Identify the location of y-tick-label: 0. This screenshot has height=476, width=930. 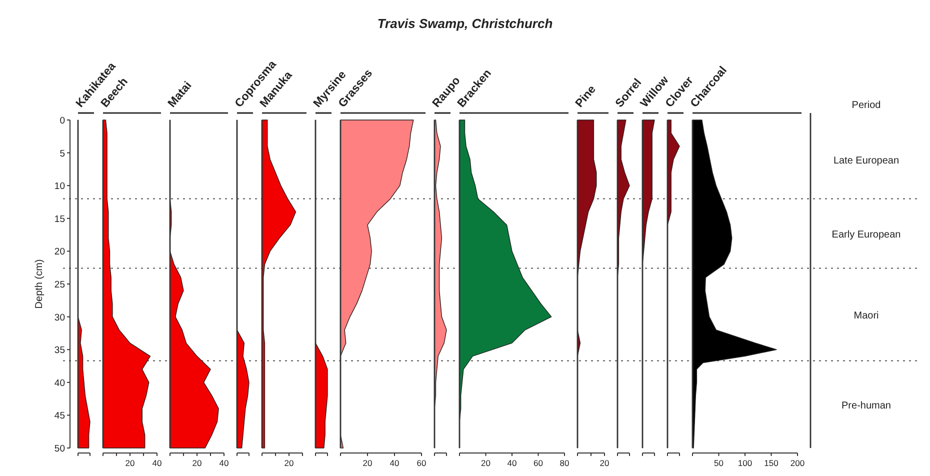
(62, 121).